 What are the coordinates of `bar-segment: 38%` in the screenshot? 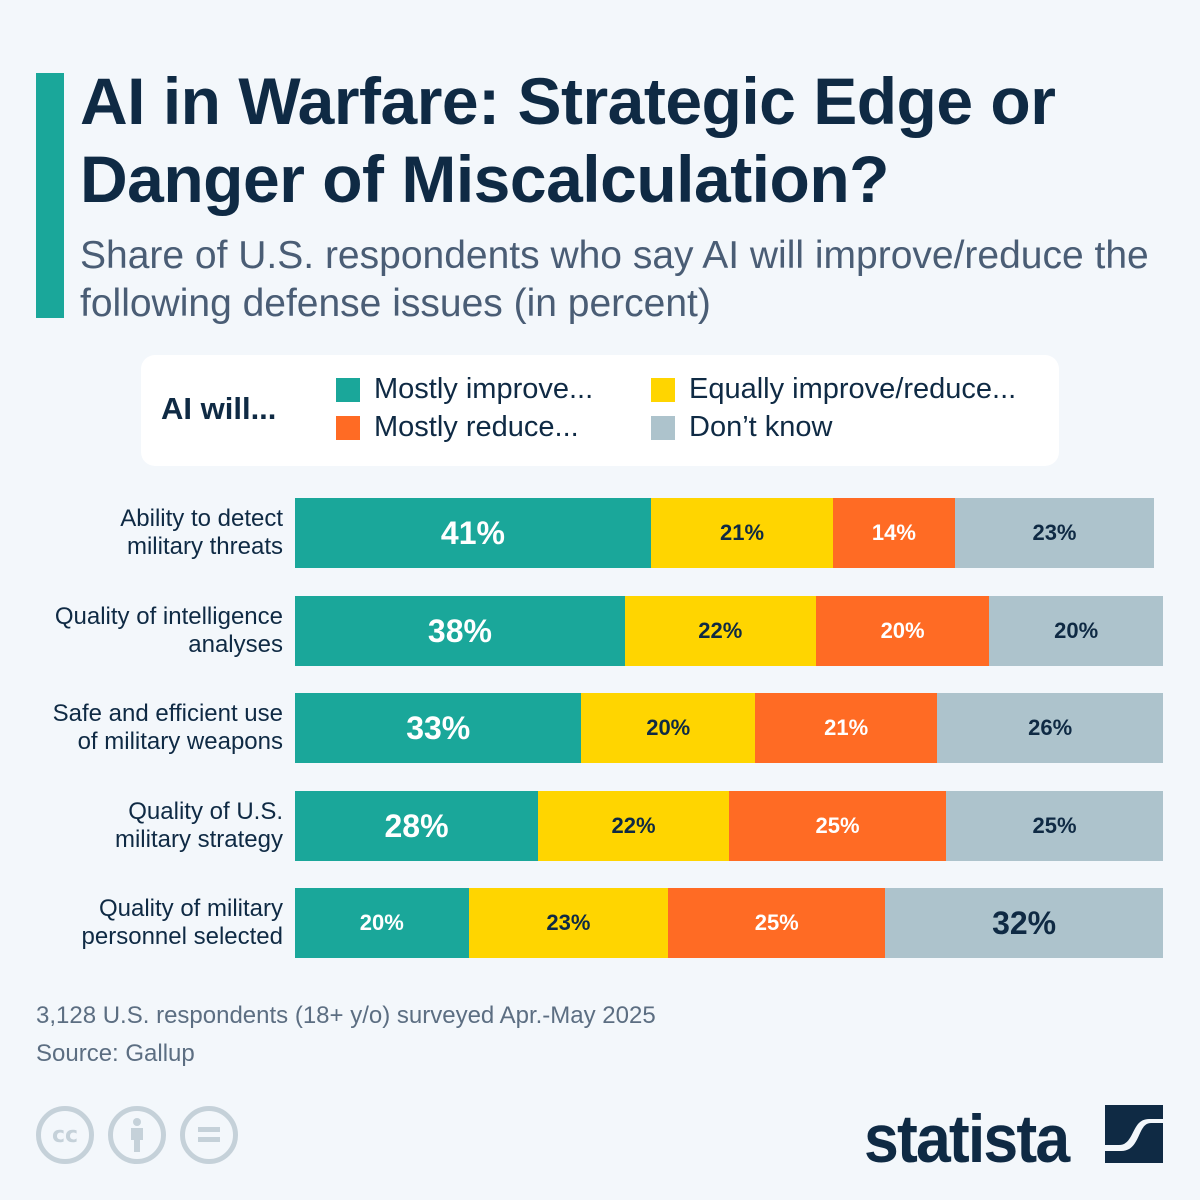 It's located at (460, 631).